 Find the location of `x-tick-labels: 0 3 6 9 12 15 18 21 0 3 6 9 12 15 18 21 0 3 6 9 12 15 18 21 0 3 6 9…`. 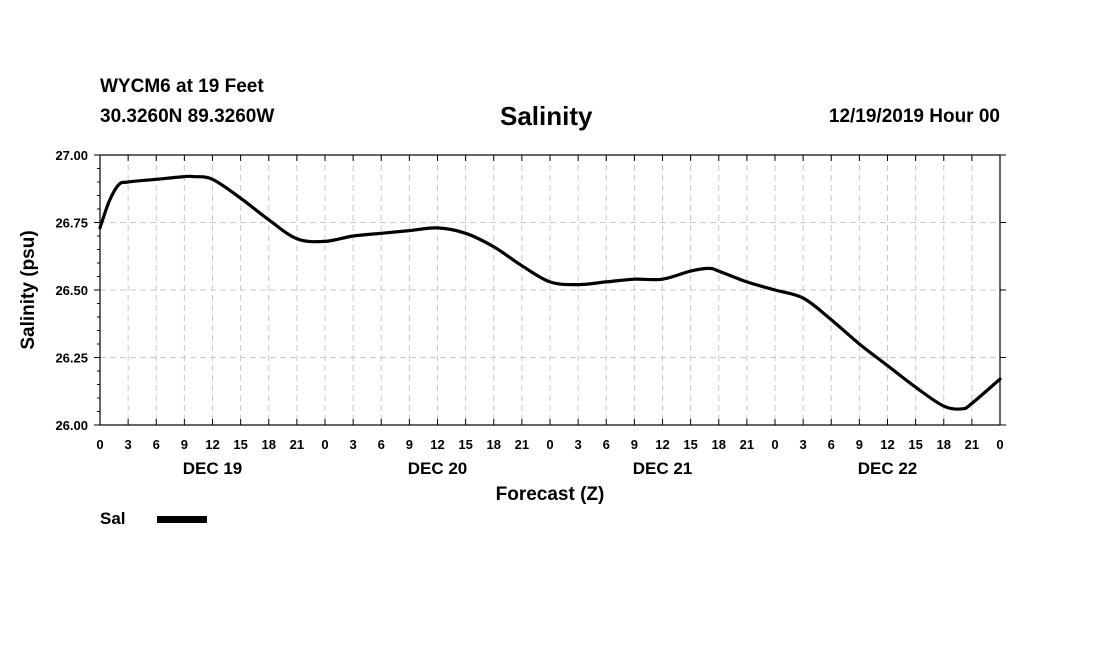

x-tick-labels: 0 3 6 9 12 15 18 21 0 3 6 9 12 15 18 21 0 3 6 9 12 15 18 21 0 3 6 9… is located at coordinates (549, 444).